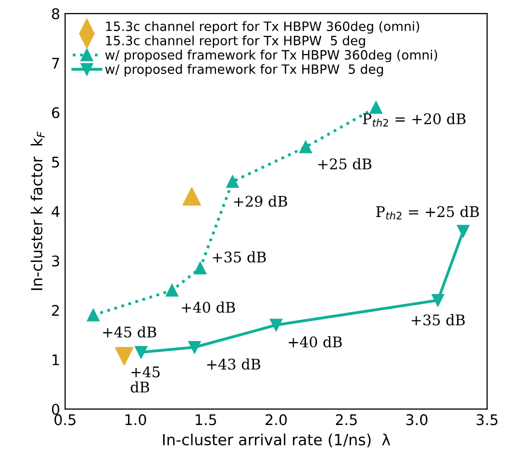  Describe the element at coordinates (276, 420) in the screenshot. I see `x-tick-label: 2.0` at that location.